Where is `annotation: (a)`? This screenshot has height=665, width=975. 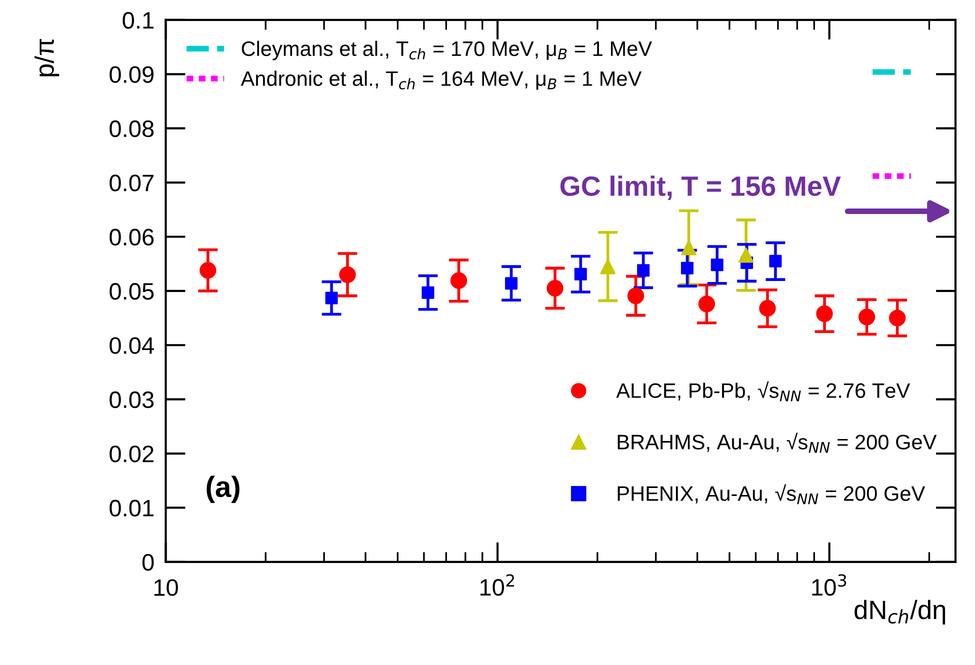 annotation: (a) is located at coordinates (223, 489).